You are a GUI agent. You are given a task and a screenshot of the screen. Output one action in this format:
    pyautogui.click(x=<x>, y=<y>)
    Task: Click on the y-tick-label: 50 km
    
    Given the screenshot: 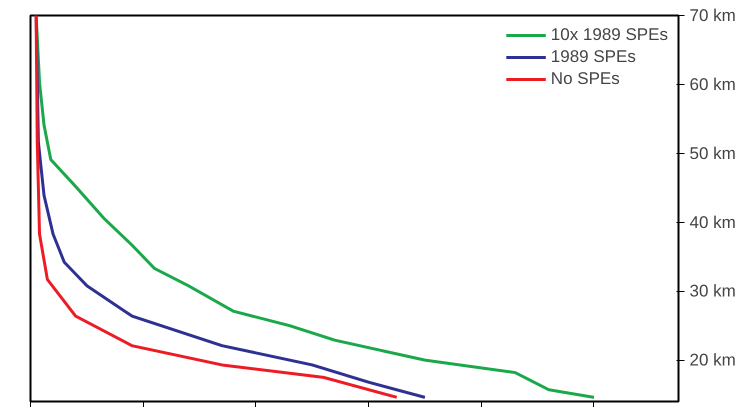 What is the action you would take?
    pyautogui.click(x=713, y=153)
    